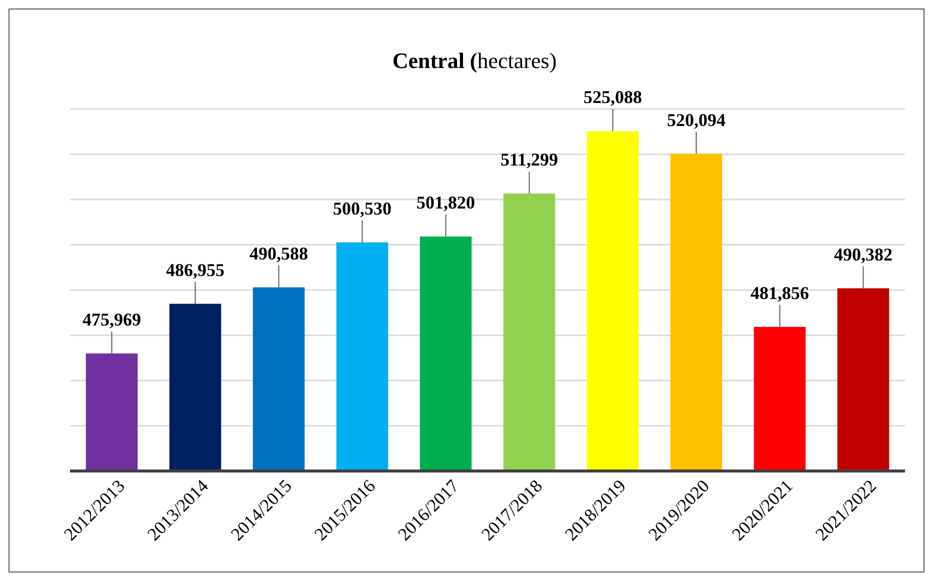 Image resolution: width=933 pixels, height=581 pixels. What do you see at coordinates (779, 292) in the screenshot?
I see `data-label: 481,856` at bounding box center [779, 292].